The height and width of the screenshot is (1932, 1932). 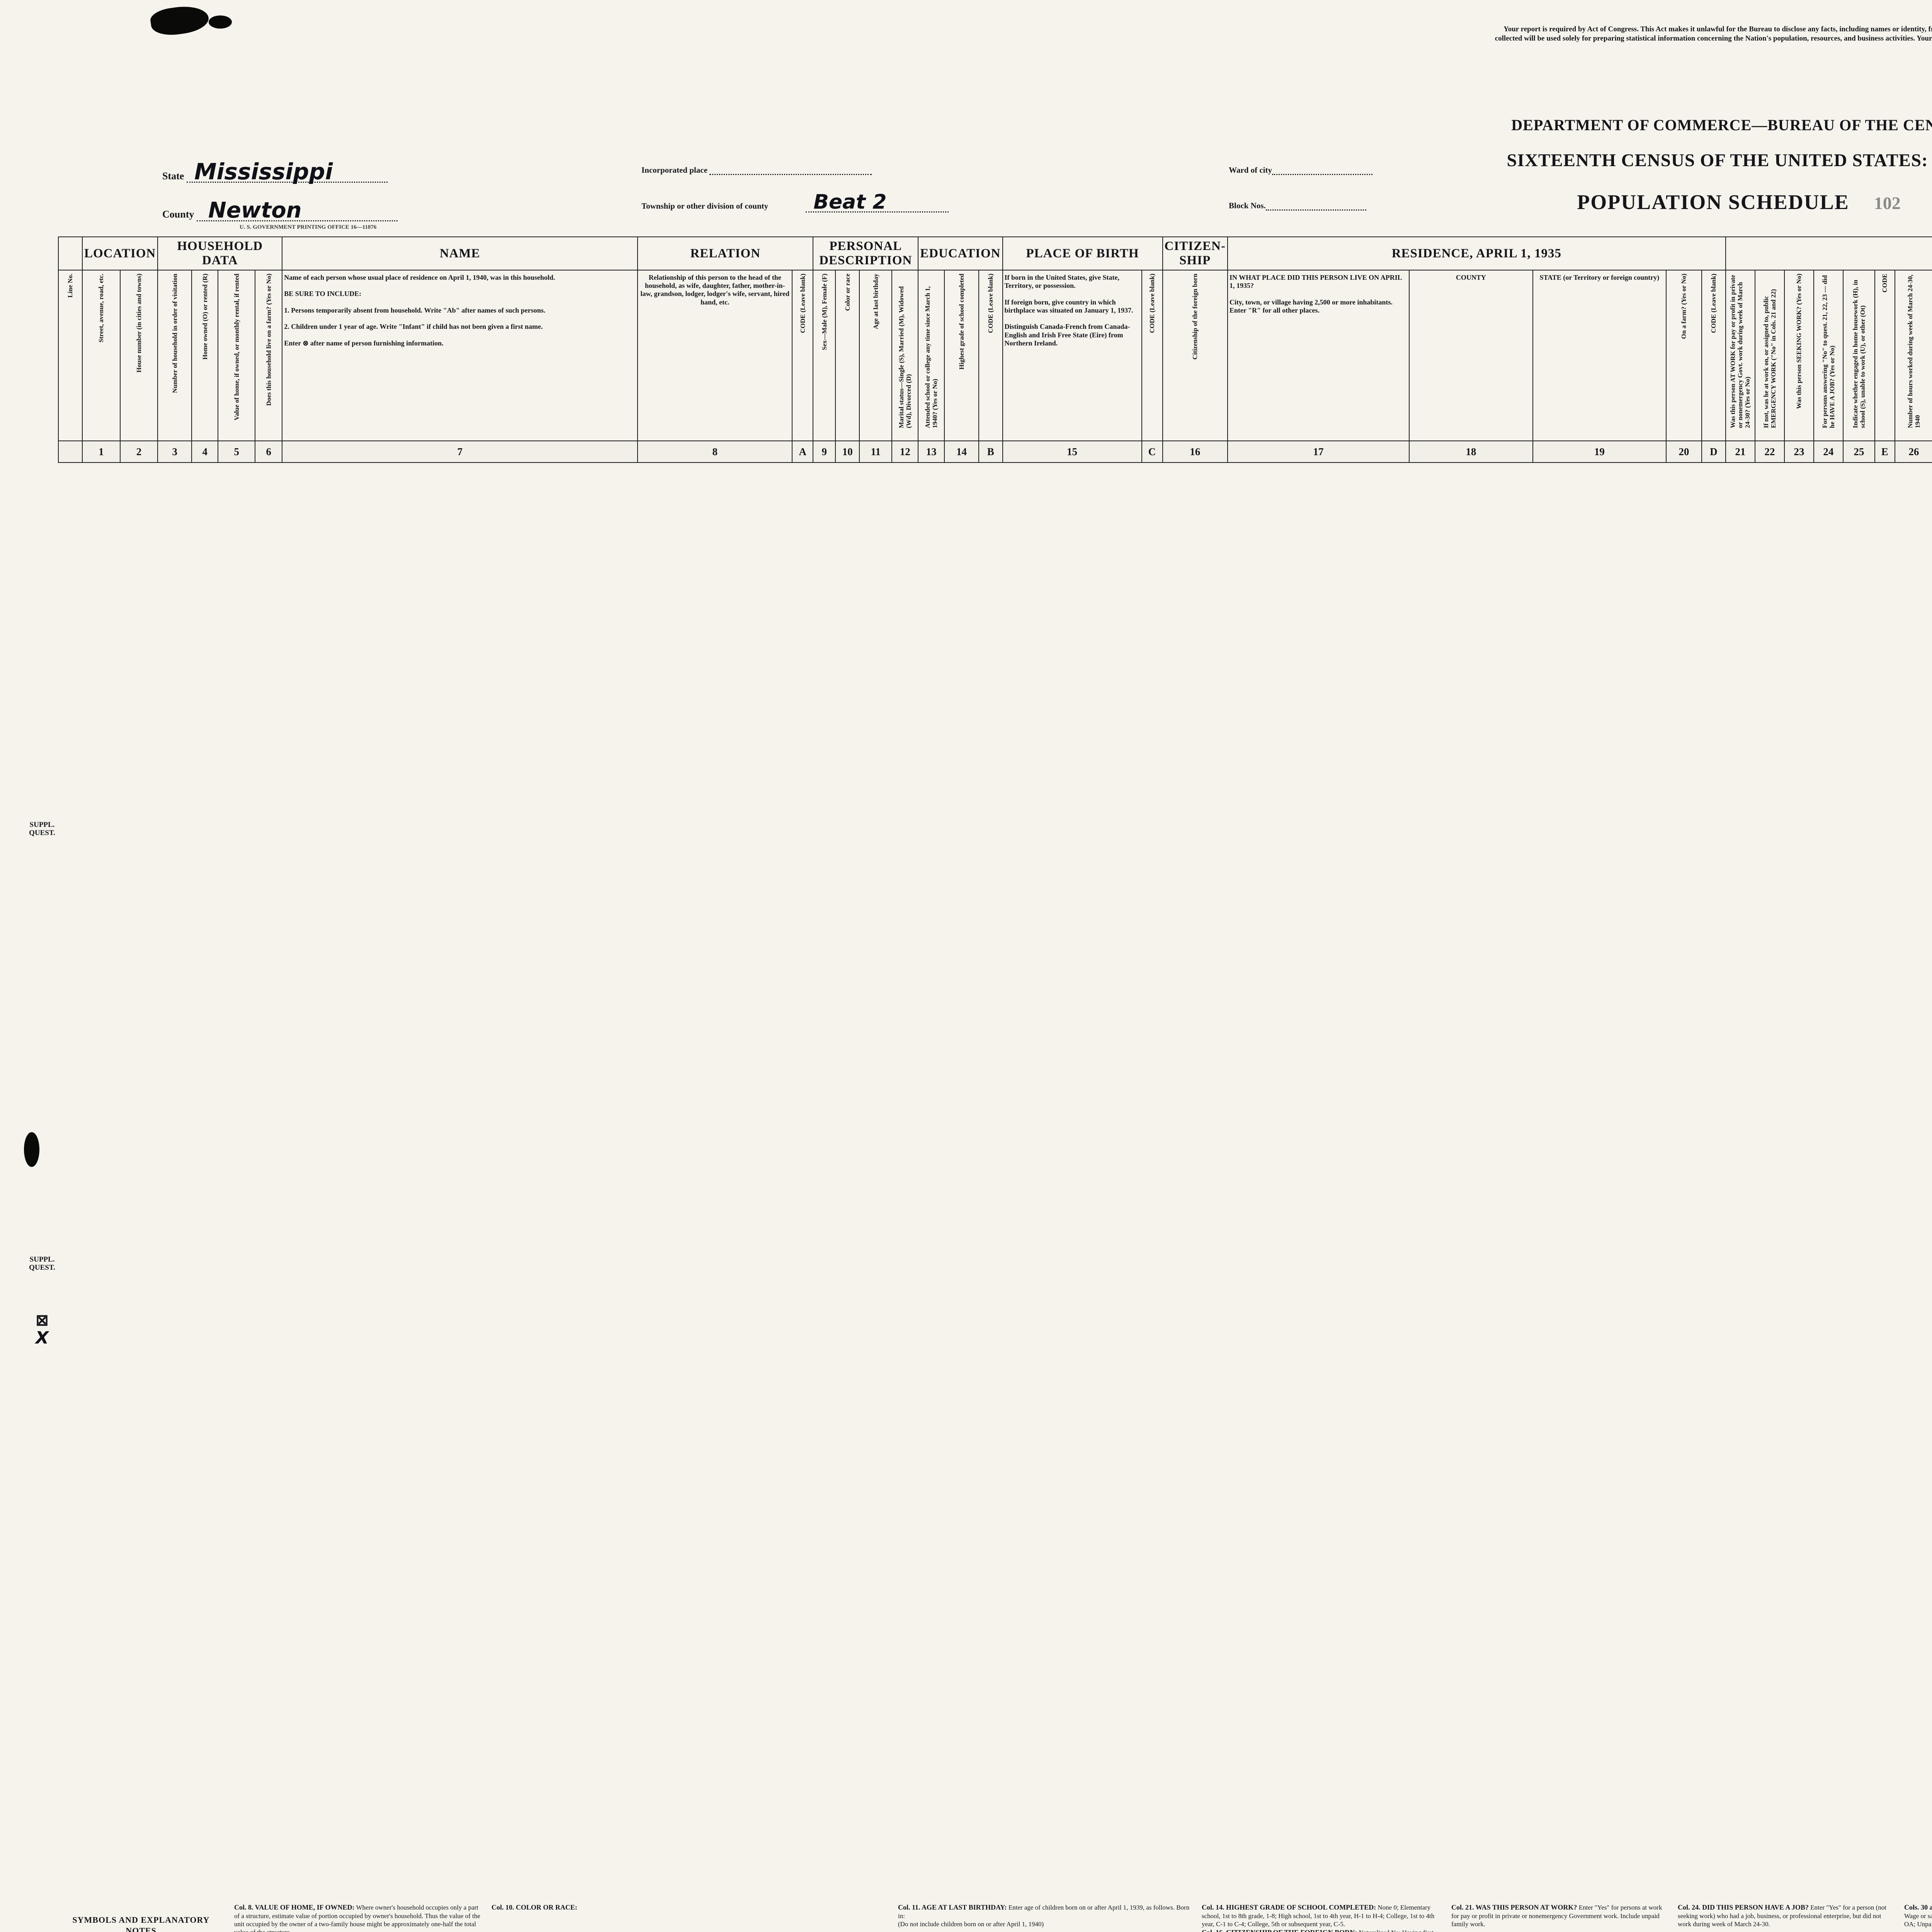 What do you see at coordinates (1319, 452) in the screenshot?
I see `column-number: 17` at bounding box center [1319, 452].